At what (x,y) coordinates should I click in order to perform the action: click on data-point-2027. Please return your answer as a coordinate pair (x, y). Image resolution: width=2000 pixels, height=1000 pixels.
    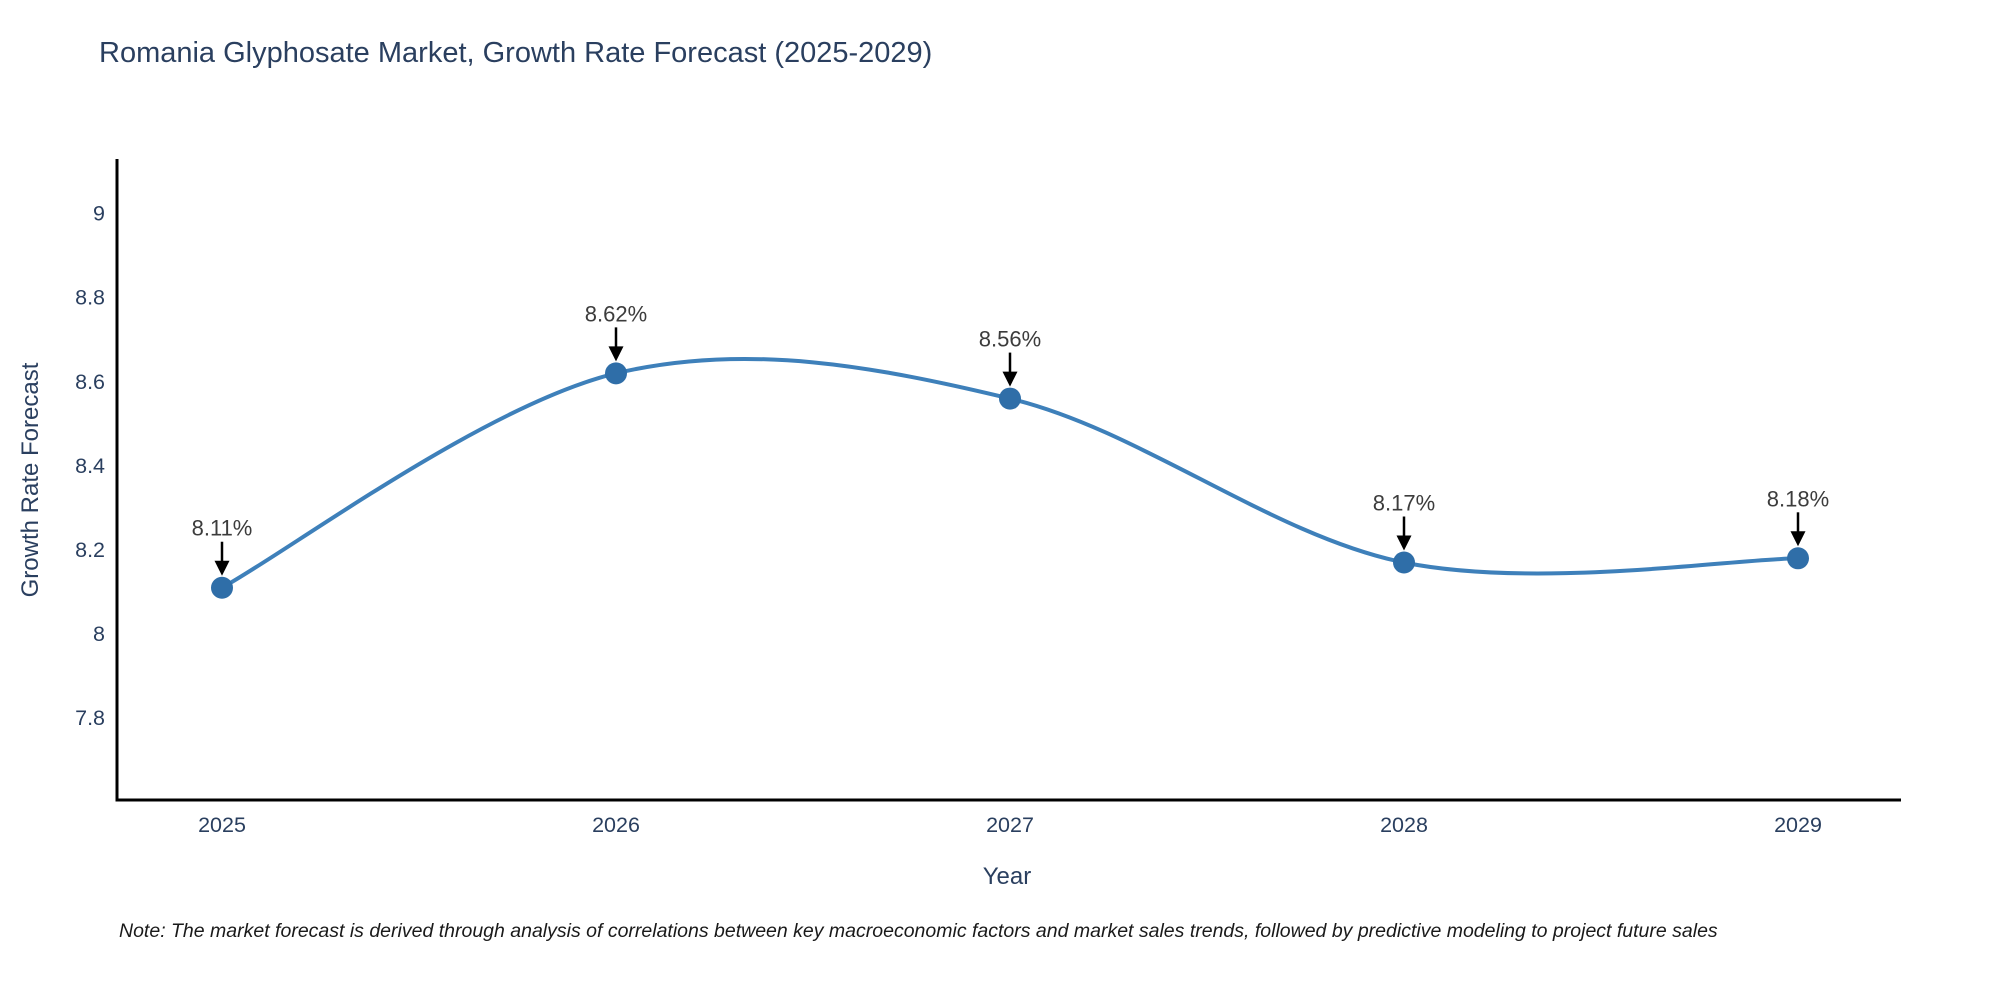
    Looking at the image, I should click on (1010, 398).